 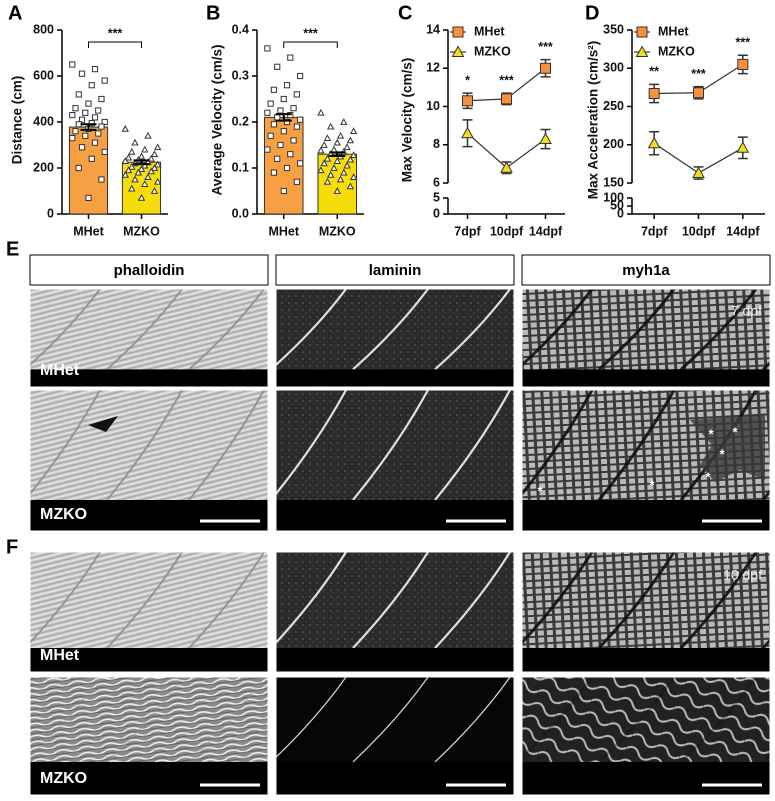 I want to click on legend-marker, so click(x=458, y=51).